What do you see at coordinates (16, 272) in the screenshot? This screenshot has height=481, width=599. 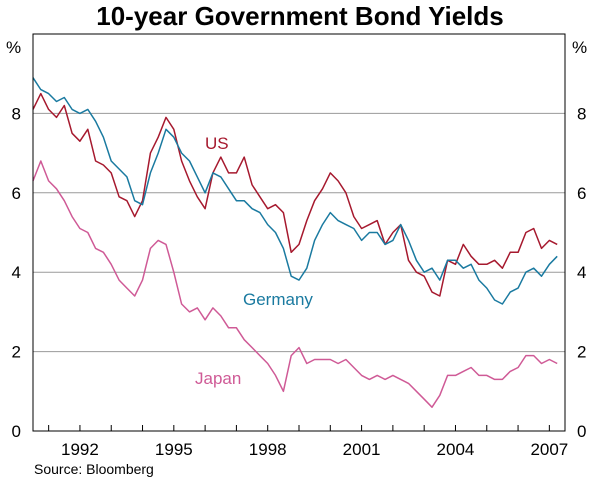 I see `y-tick-left-4: 4` at bounding box center [16, 272].